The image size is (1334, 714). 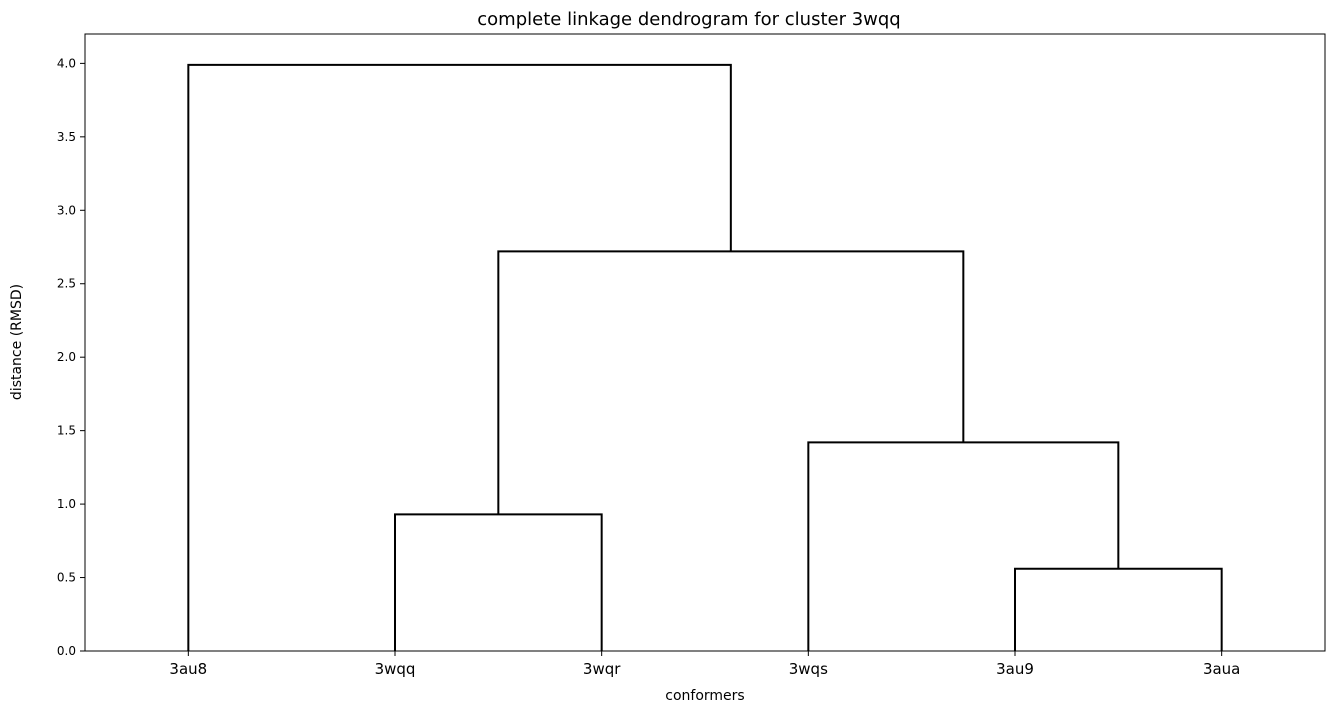 What do you see at coordinates (66, 63) in the screenshot?
I see `y-tick-label: 4.0` at bounding box center [66, 63].